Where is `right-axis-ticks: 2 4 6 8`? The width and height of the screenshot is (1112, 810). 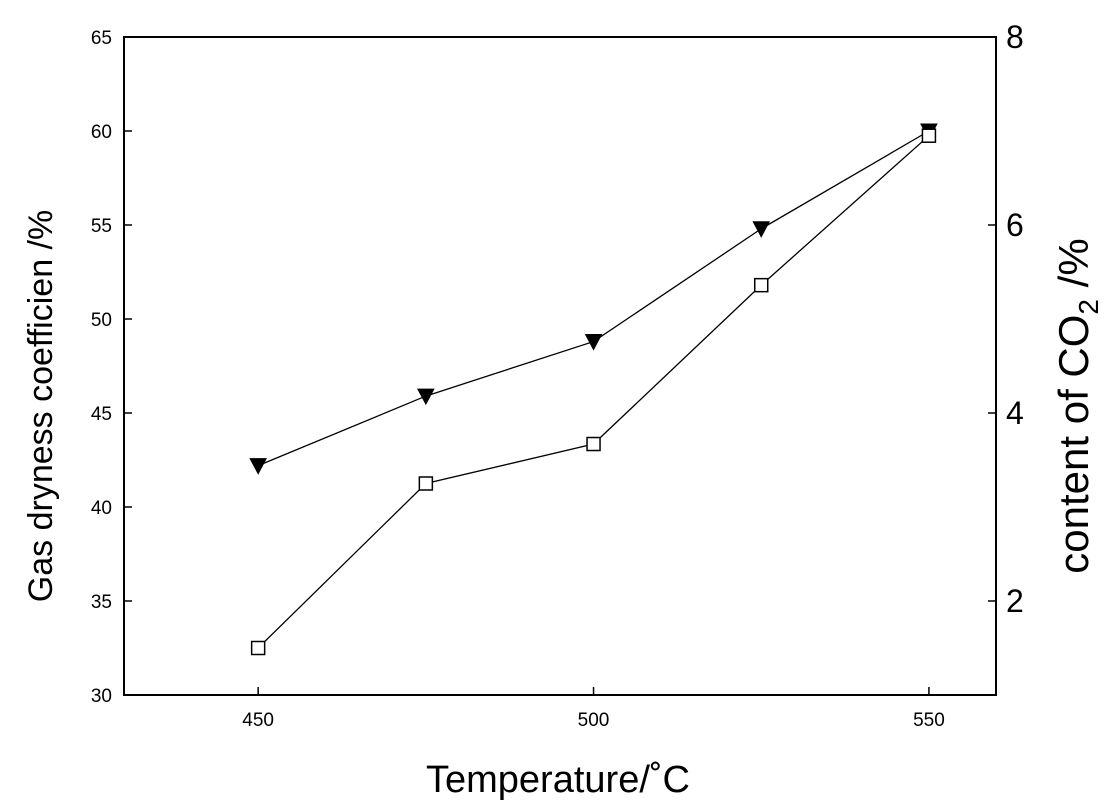 right-axis-ticks: 2 4 6 8 is located at coordinates (1006, 319).